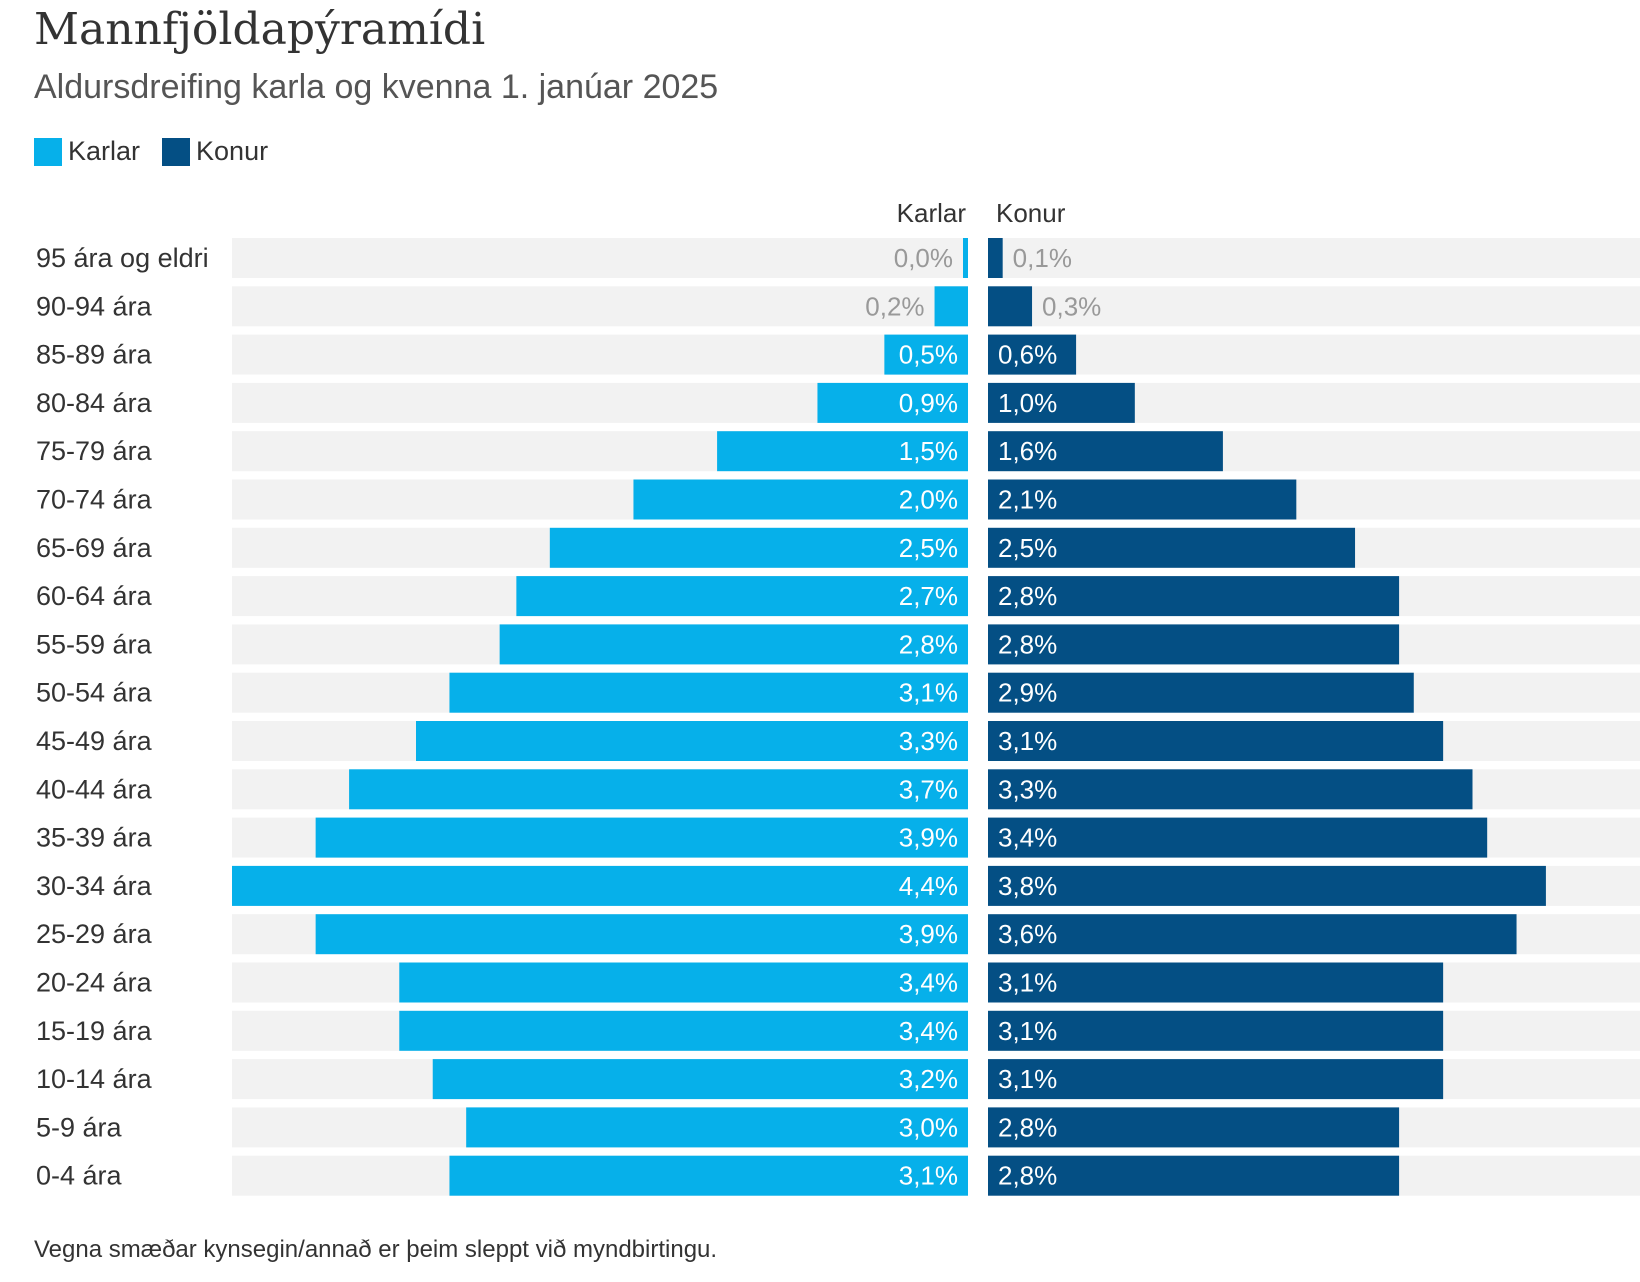 This screenshot has height=1282, width=1640. What do you see at coordinates (94, 741) in the screenshot?
I see `category-label: 45-49 ára` at bounding box center [94, 741].